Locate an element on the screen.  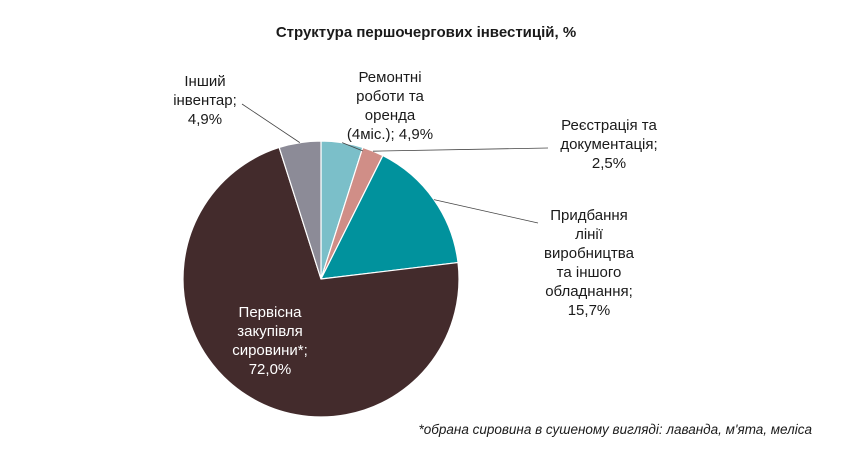
chart-title: Структура першочергових інвестицій, % is located at coordinates (426, 32).